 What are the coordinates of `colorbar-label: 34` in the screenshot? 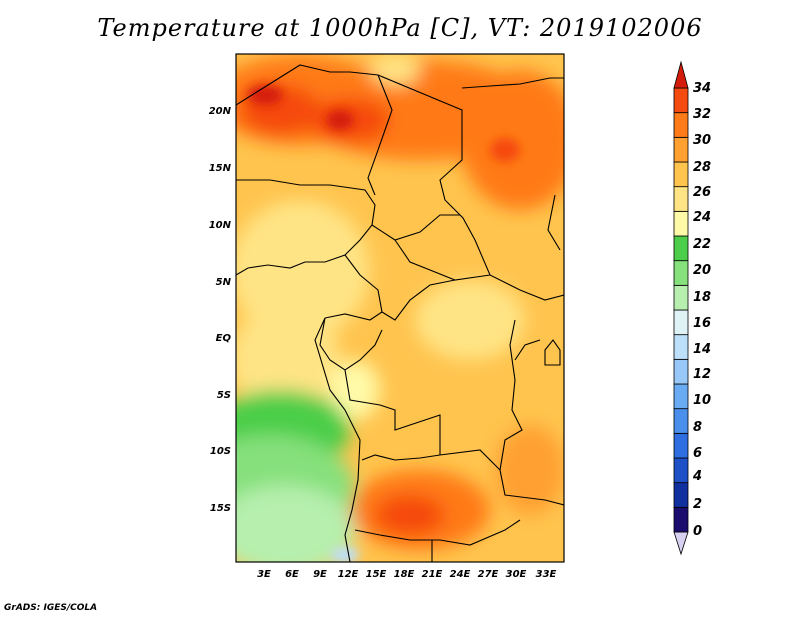 It's located at (702, 88).